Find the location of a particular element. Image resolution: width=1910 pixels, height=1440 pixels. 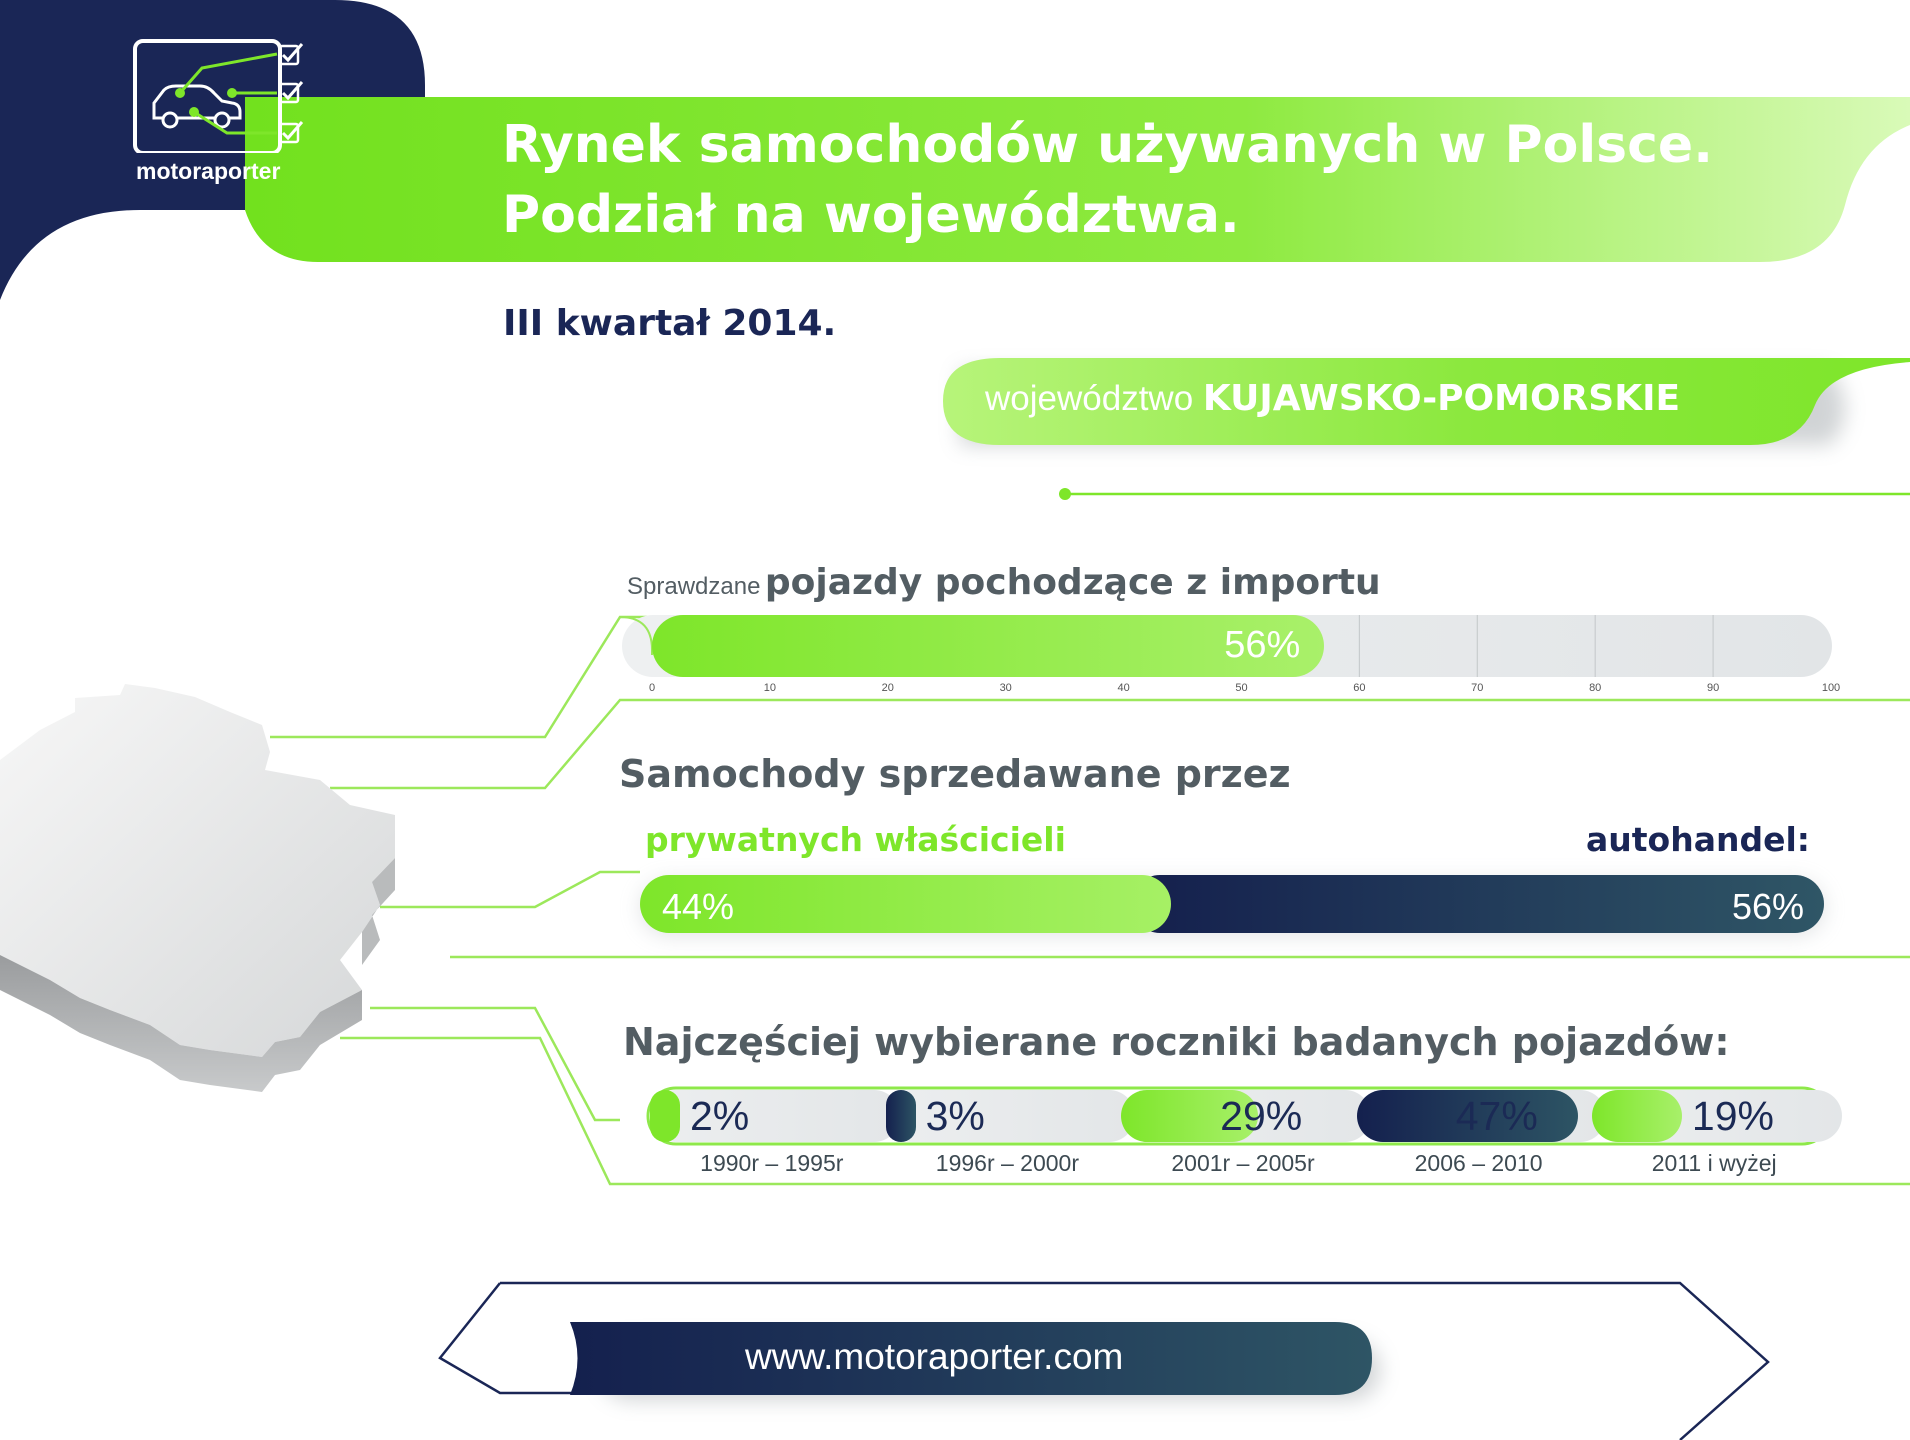

sale-chart-title: Samochody sprzedawane przez is located at coordinates (955, 774).